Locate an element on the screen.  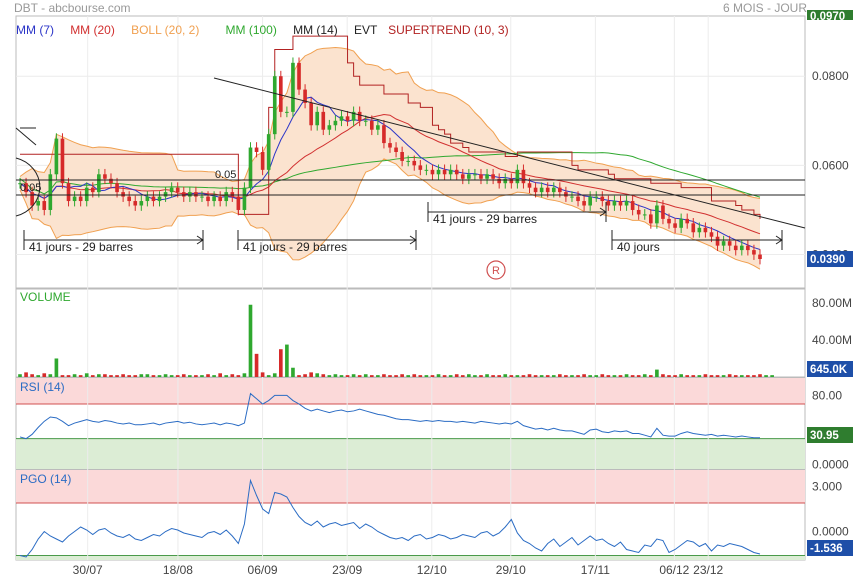
level-label-2: 0.05 is located at coordinates (225, 175).